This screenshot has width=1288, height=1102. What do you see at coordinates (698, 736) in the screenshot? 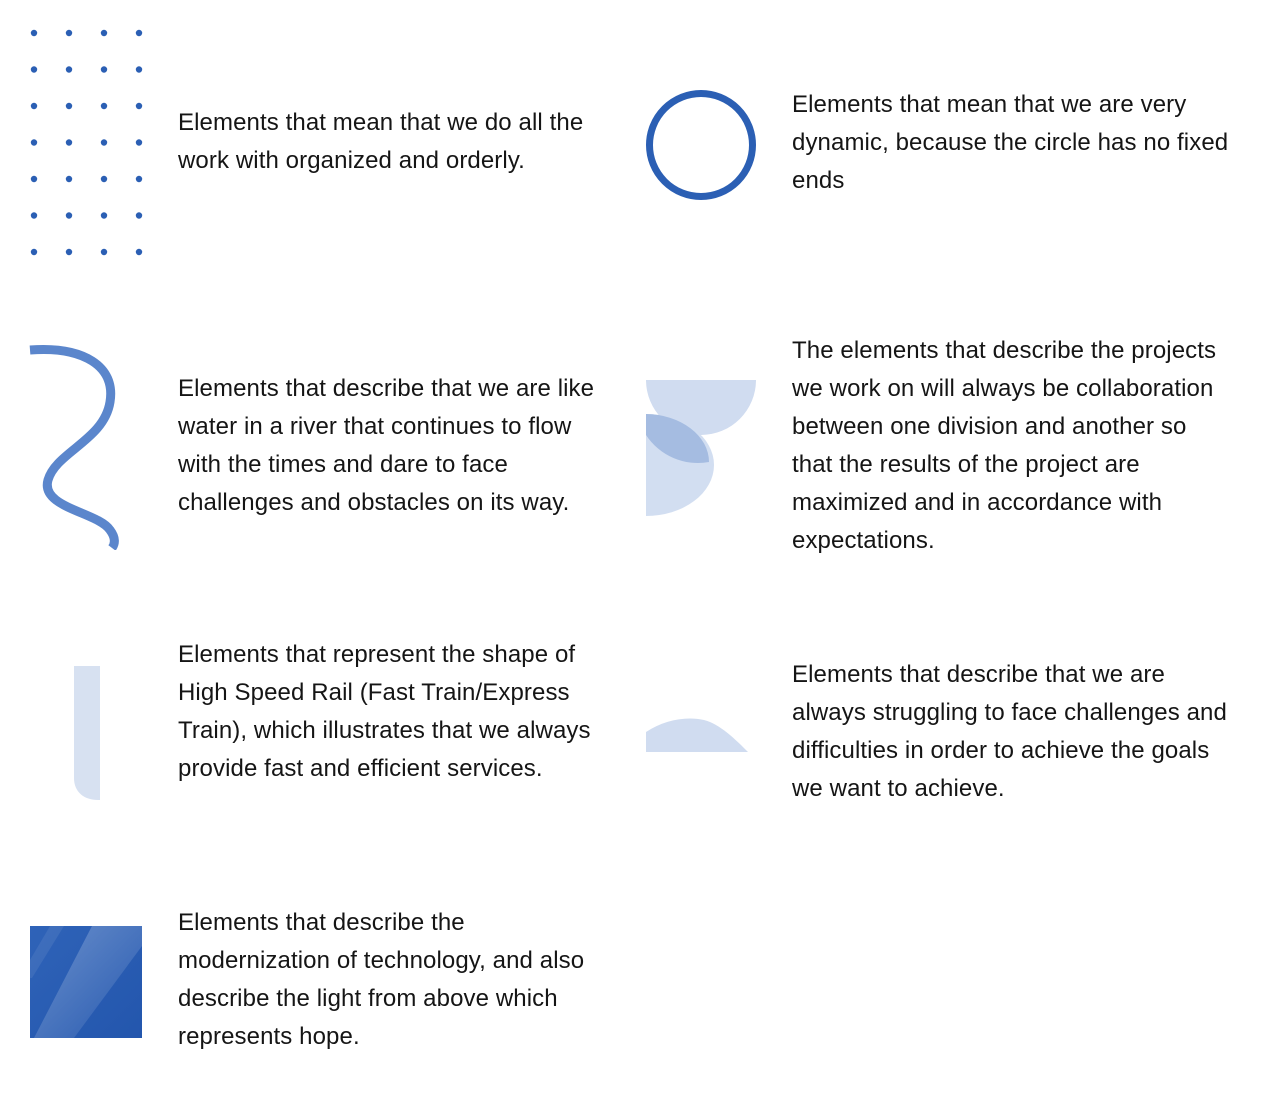
I see `hill-curve-icon` at bounding box center [698, 736].